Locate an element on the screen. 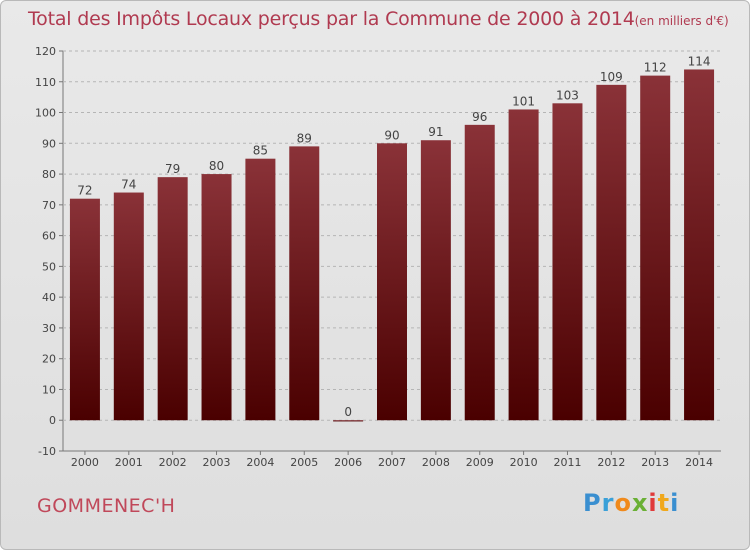  y-tick-label: 50 is located at coordinates (49, 266).